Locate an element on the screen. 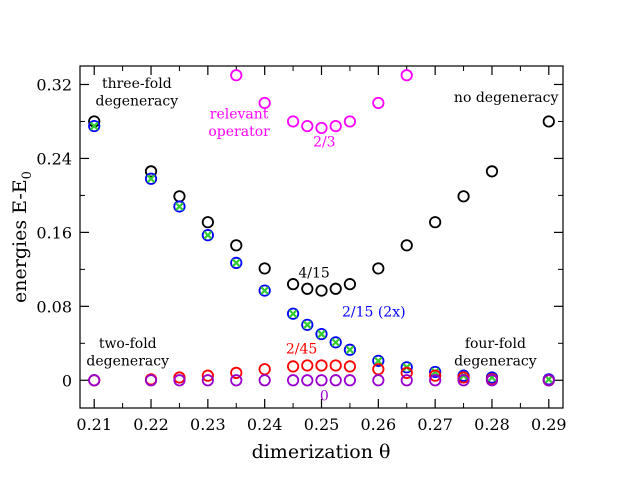 The width and height of the screenshot is (623, 481). annotation: operator is located at coordinates (239, 132).